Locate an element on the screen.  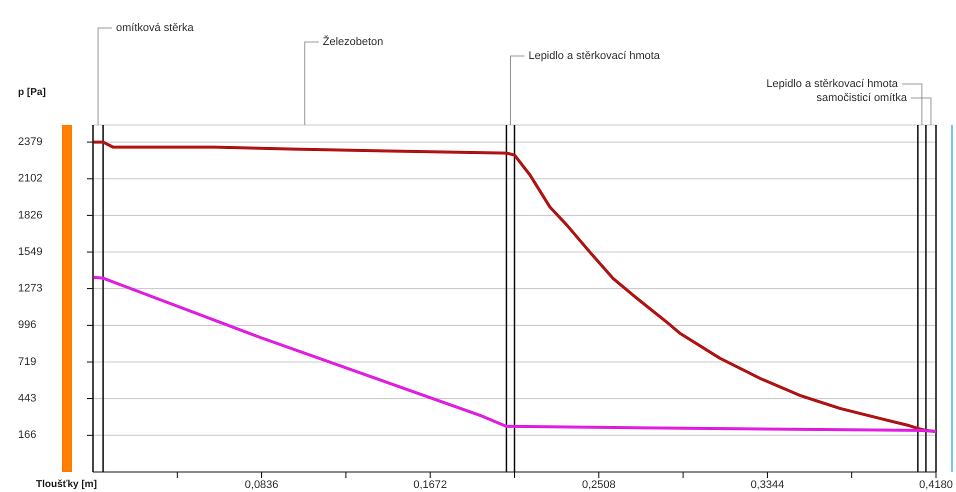
x-tick-label: 0,4180 is located at coordinates (936, 484).